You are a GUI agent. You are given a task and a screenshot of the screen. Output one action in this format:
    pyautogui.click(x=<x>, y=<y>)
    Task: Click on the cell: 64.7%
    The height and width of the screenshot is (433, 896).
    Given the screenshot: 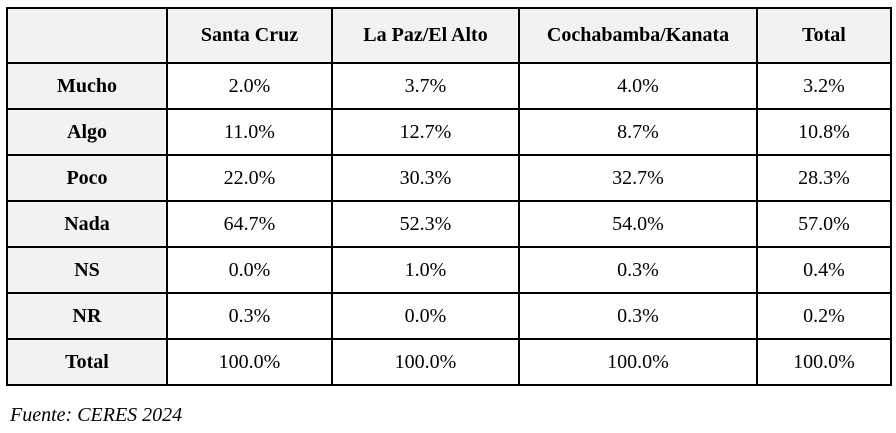 What is the action you would take?
    pyautogui.click(x=249, y=224)
    